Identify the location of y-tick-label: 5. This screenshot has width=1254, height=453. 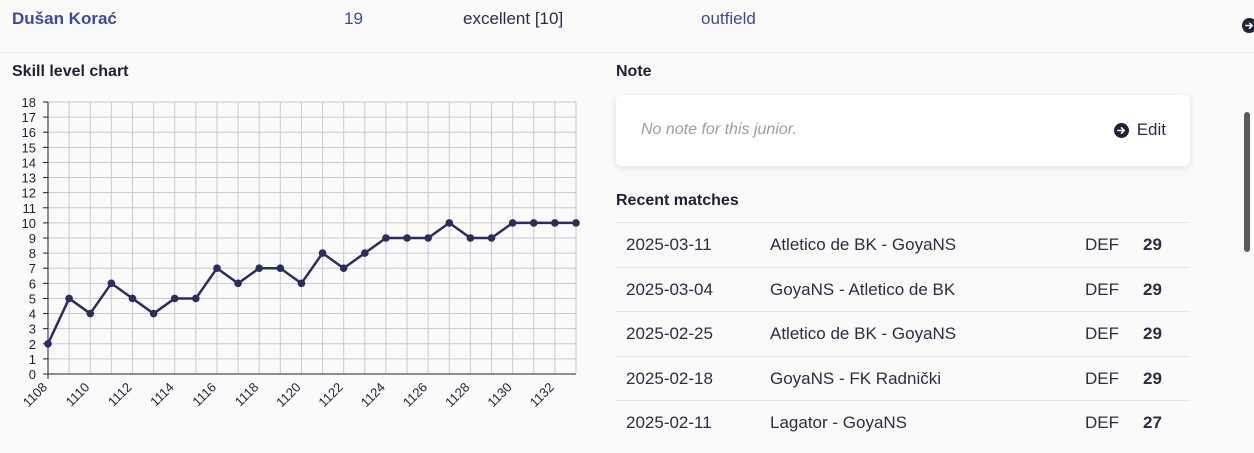
(32, 298).